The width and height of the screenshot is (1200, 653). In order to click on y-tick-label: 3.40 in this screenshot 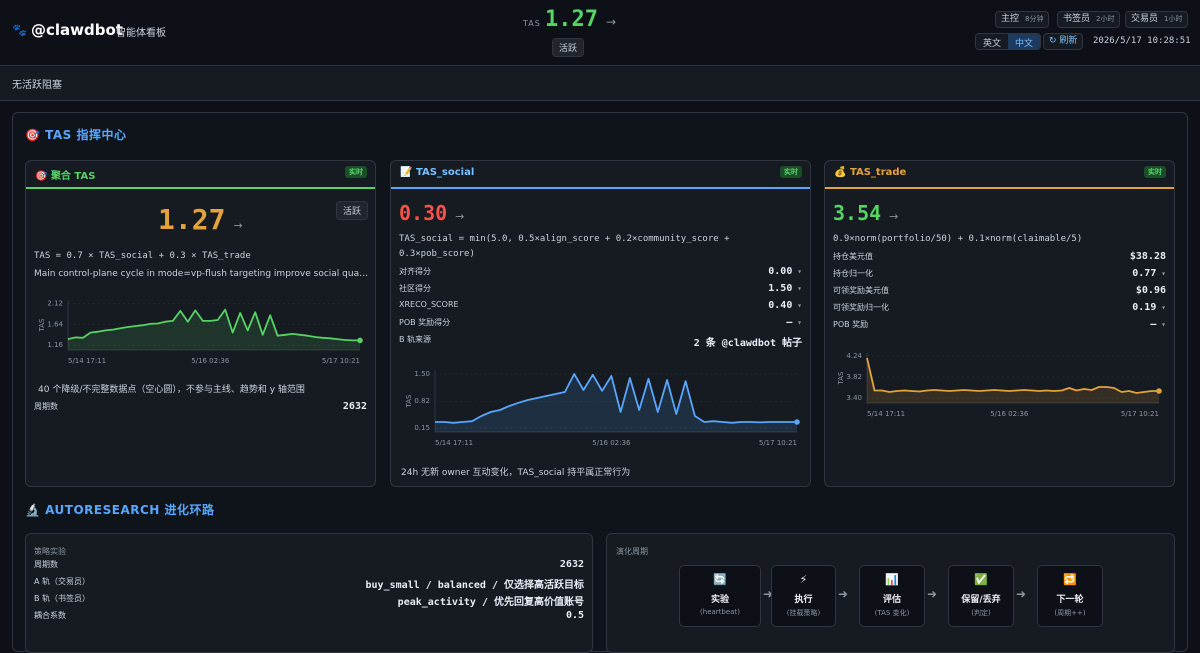, I will do `click(854, 398)`.